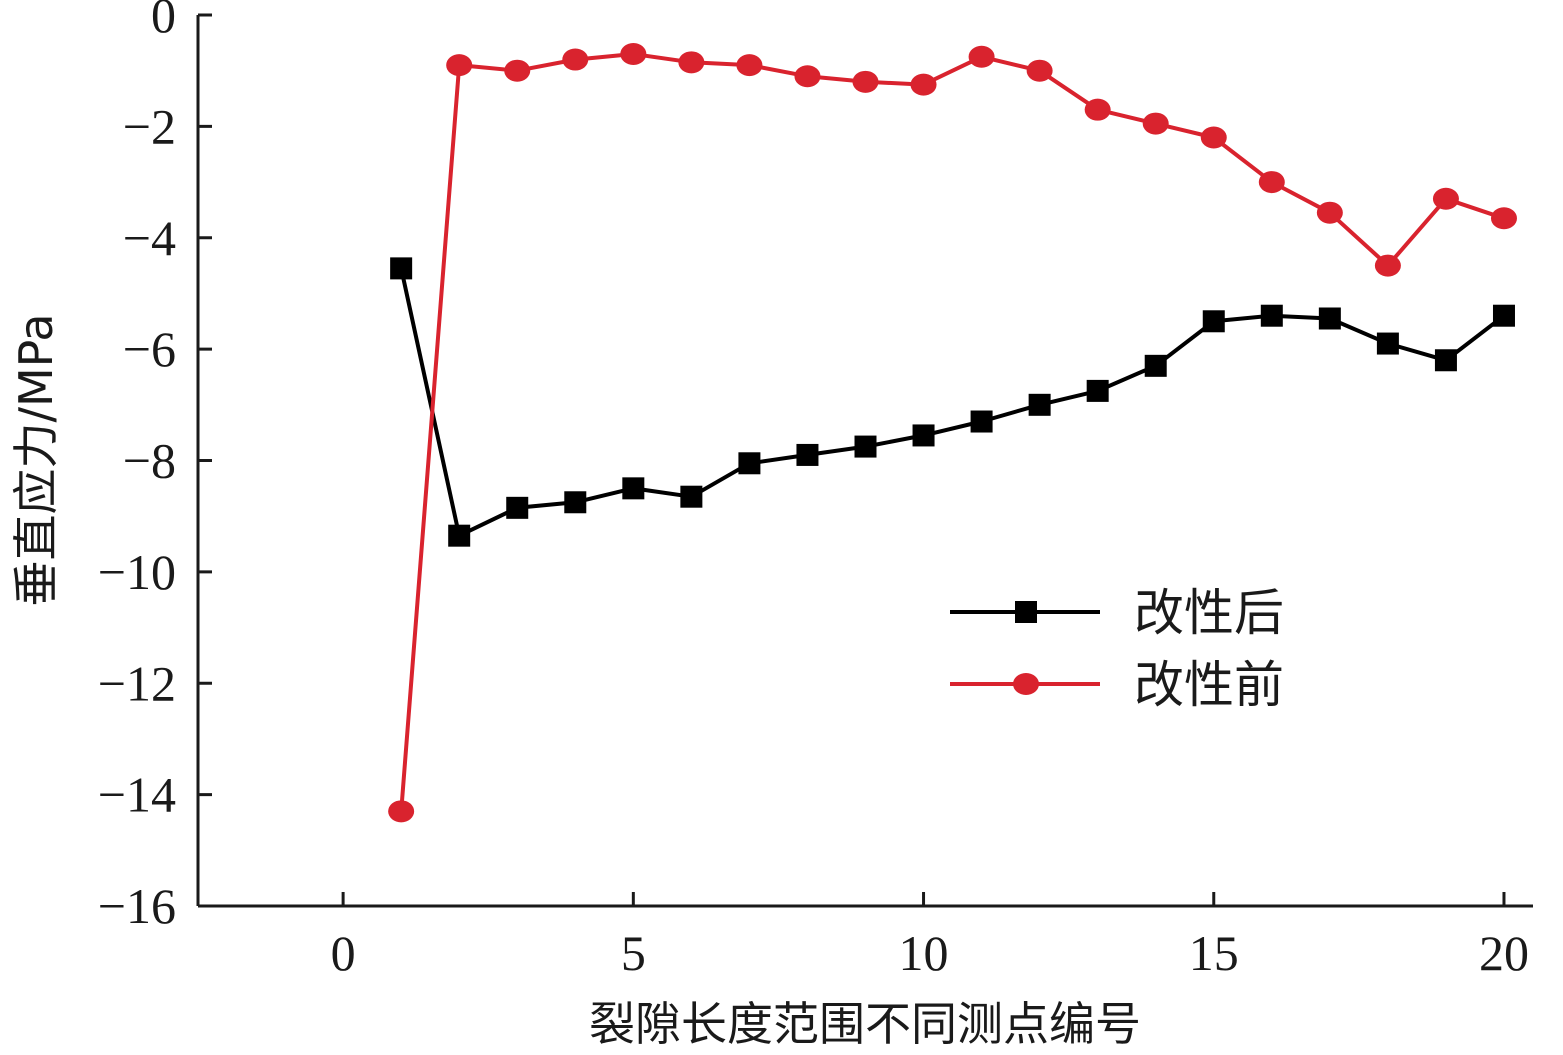 The height and width of the screenshot is (1055, 1563). What do you see at coordinates (1026, 684) in the screenshot?
I see `legend-1-marker` at bounding box center [1026, 684].